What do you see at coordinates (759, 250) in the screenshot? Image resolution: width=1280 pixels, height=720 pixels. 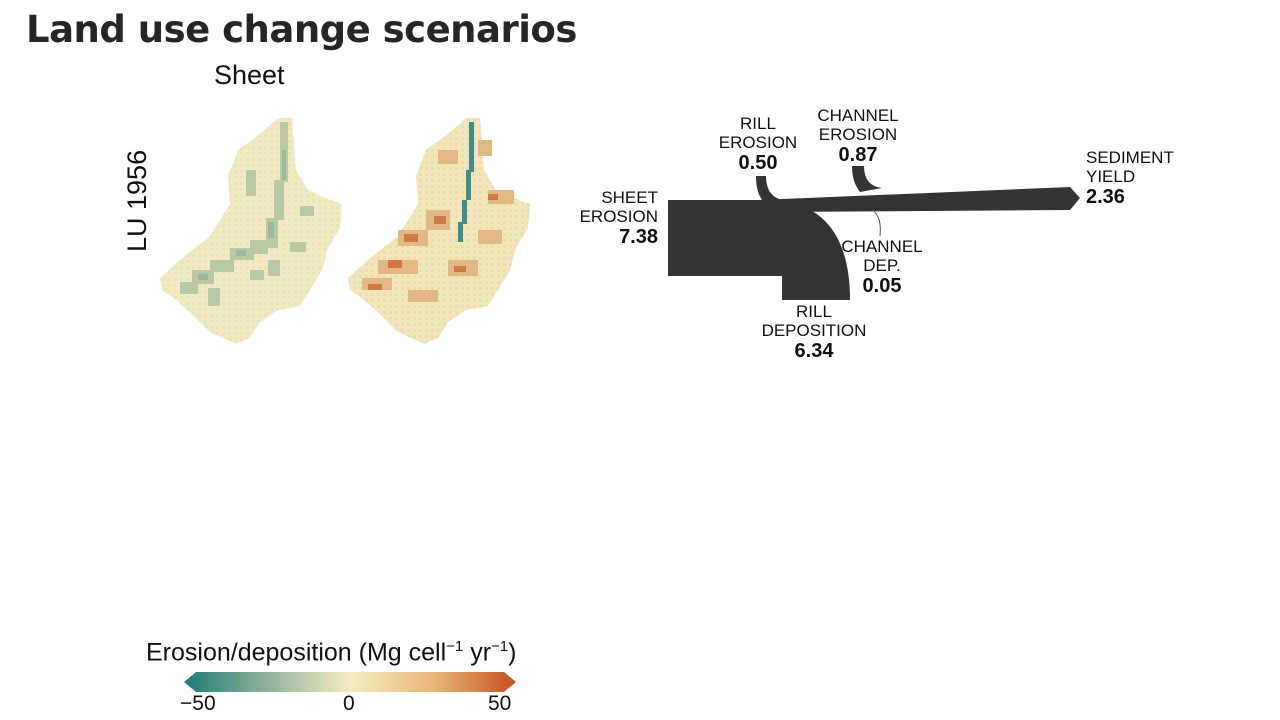 I see `flow-sheet-erosion` at bounding box center [759, 250].